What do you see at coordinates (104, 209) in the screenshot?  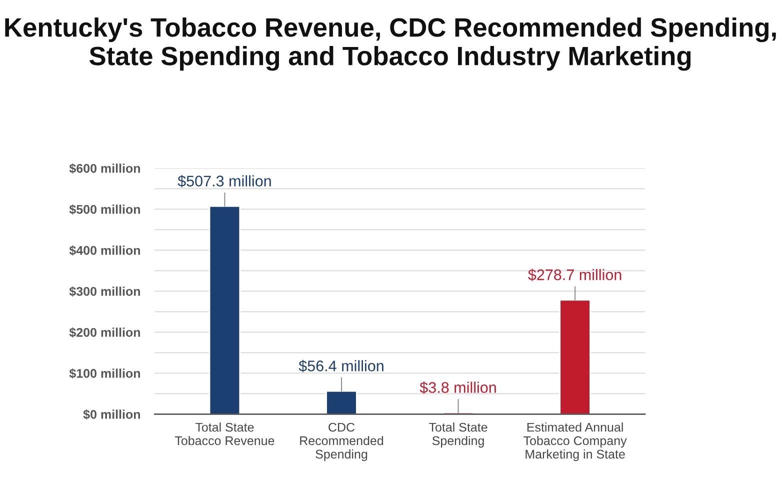 I see `y-tick-label: $500 million` at bounding box center [104, 209].